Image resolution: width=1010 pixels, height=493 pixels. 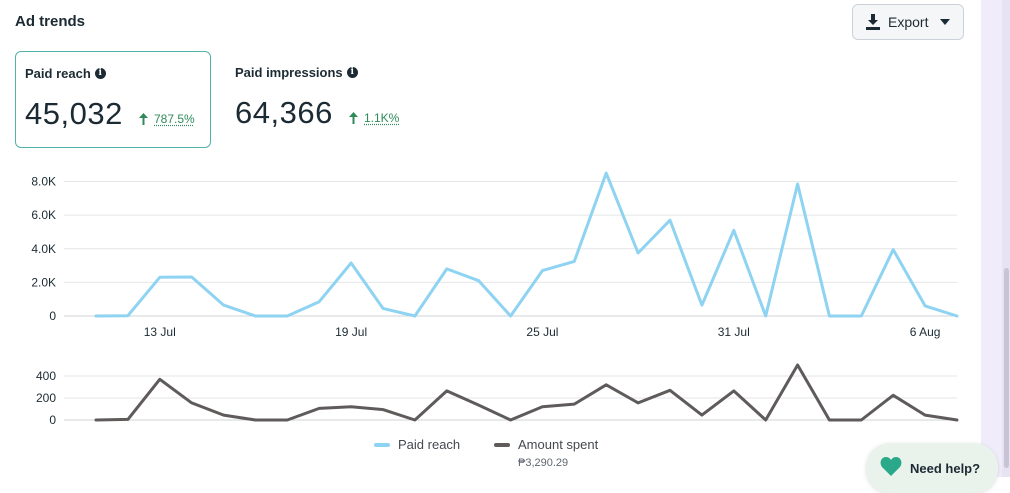 I want to click on need-help-label: Need help?, so click(x=945, y=468).